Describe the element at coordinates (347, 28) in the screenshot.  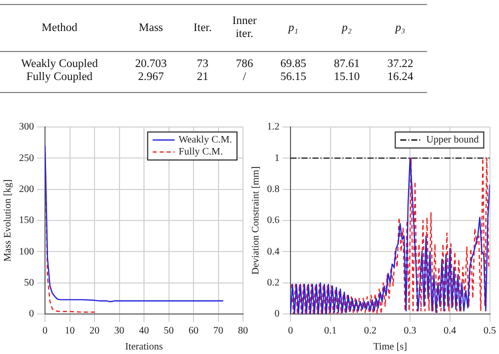
I see `text: p₂` at that location.